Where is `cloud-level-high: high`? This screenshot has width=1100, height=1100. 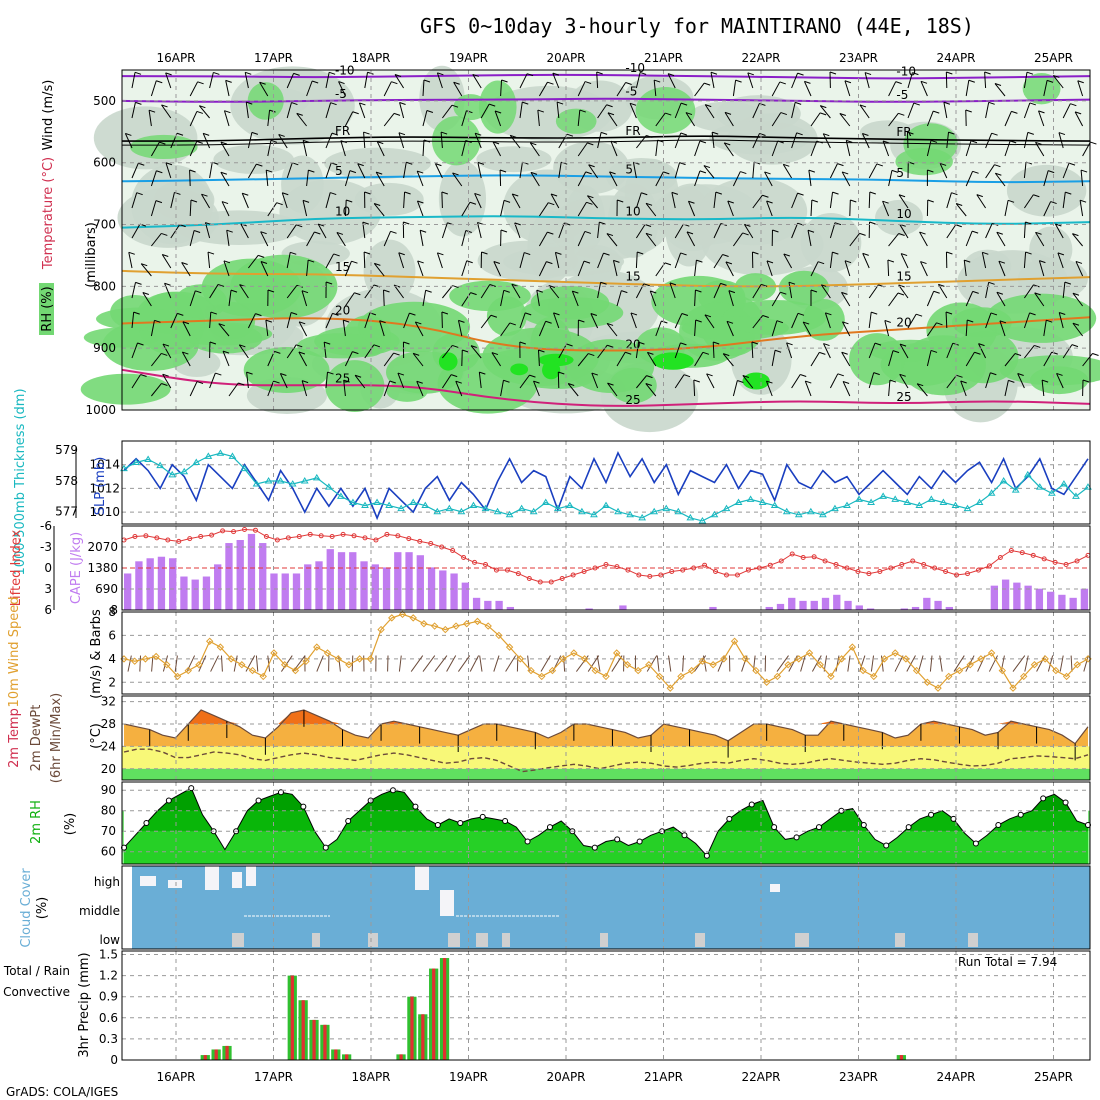 cloud-level-high: high is located at coordinates (107, 882).